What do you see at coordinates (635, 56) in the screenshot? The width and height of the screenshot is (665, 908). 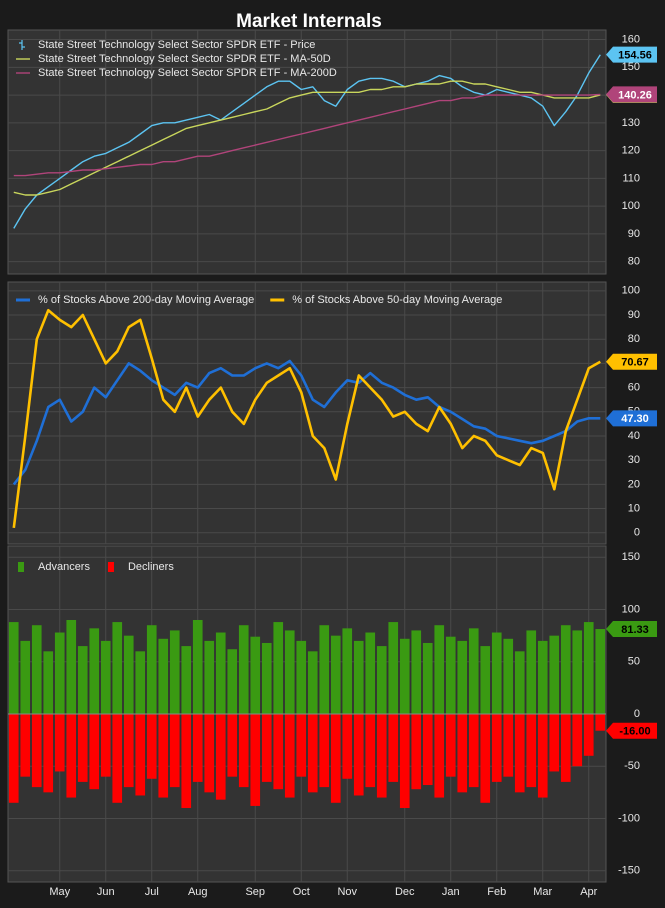 I see `value-label: 154.56` at bounding box center [635, 56].